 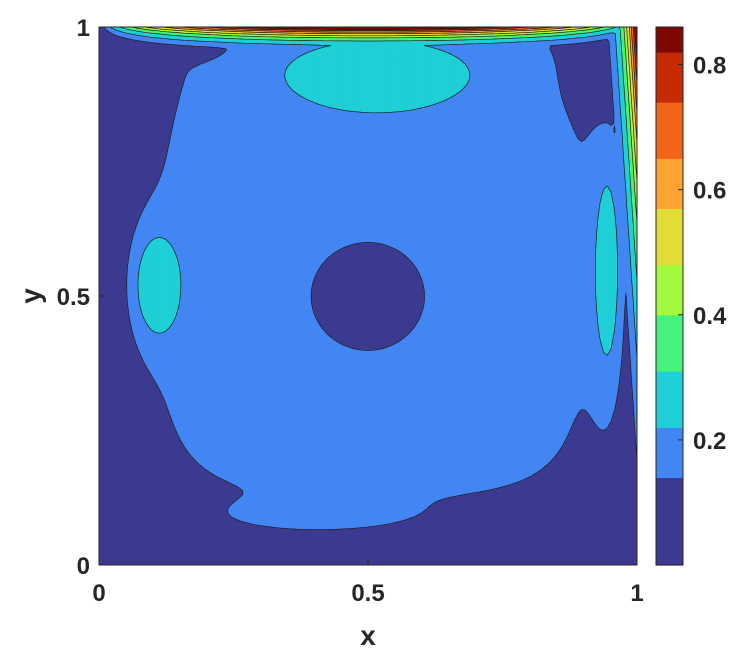 I want to click on y-tick-label: 1, so click(x=83, y=28).